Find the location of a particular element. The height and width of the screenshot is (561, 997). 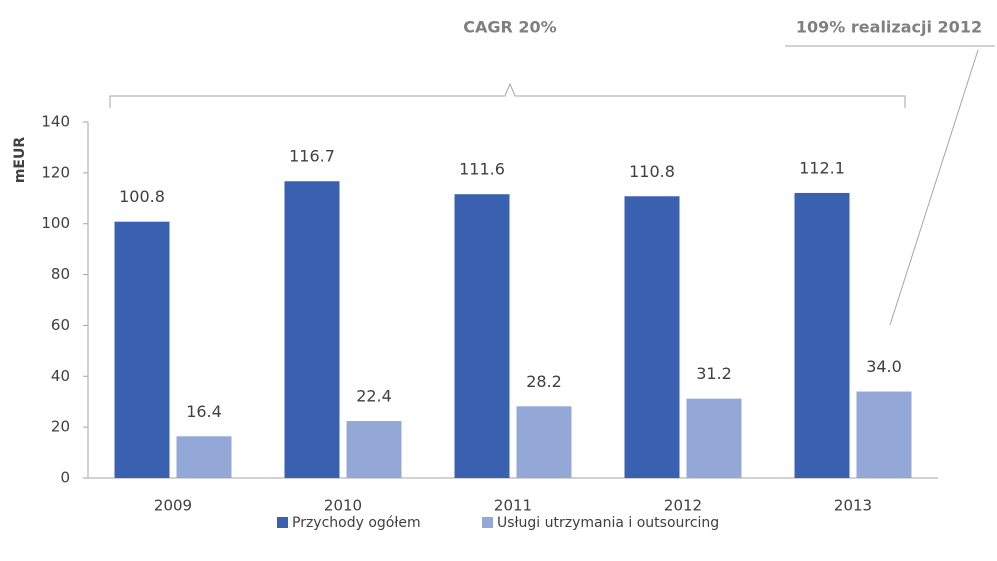

legend-label: Przychody ogółem is located at coordinates (356, 523).